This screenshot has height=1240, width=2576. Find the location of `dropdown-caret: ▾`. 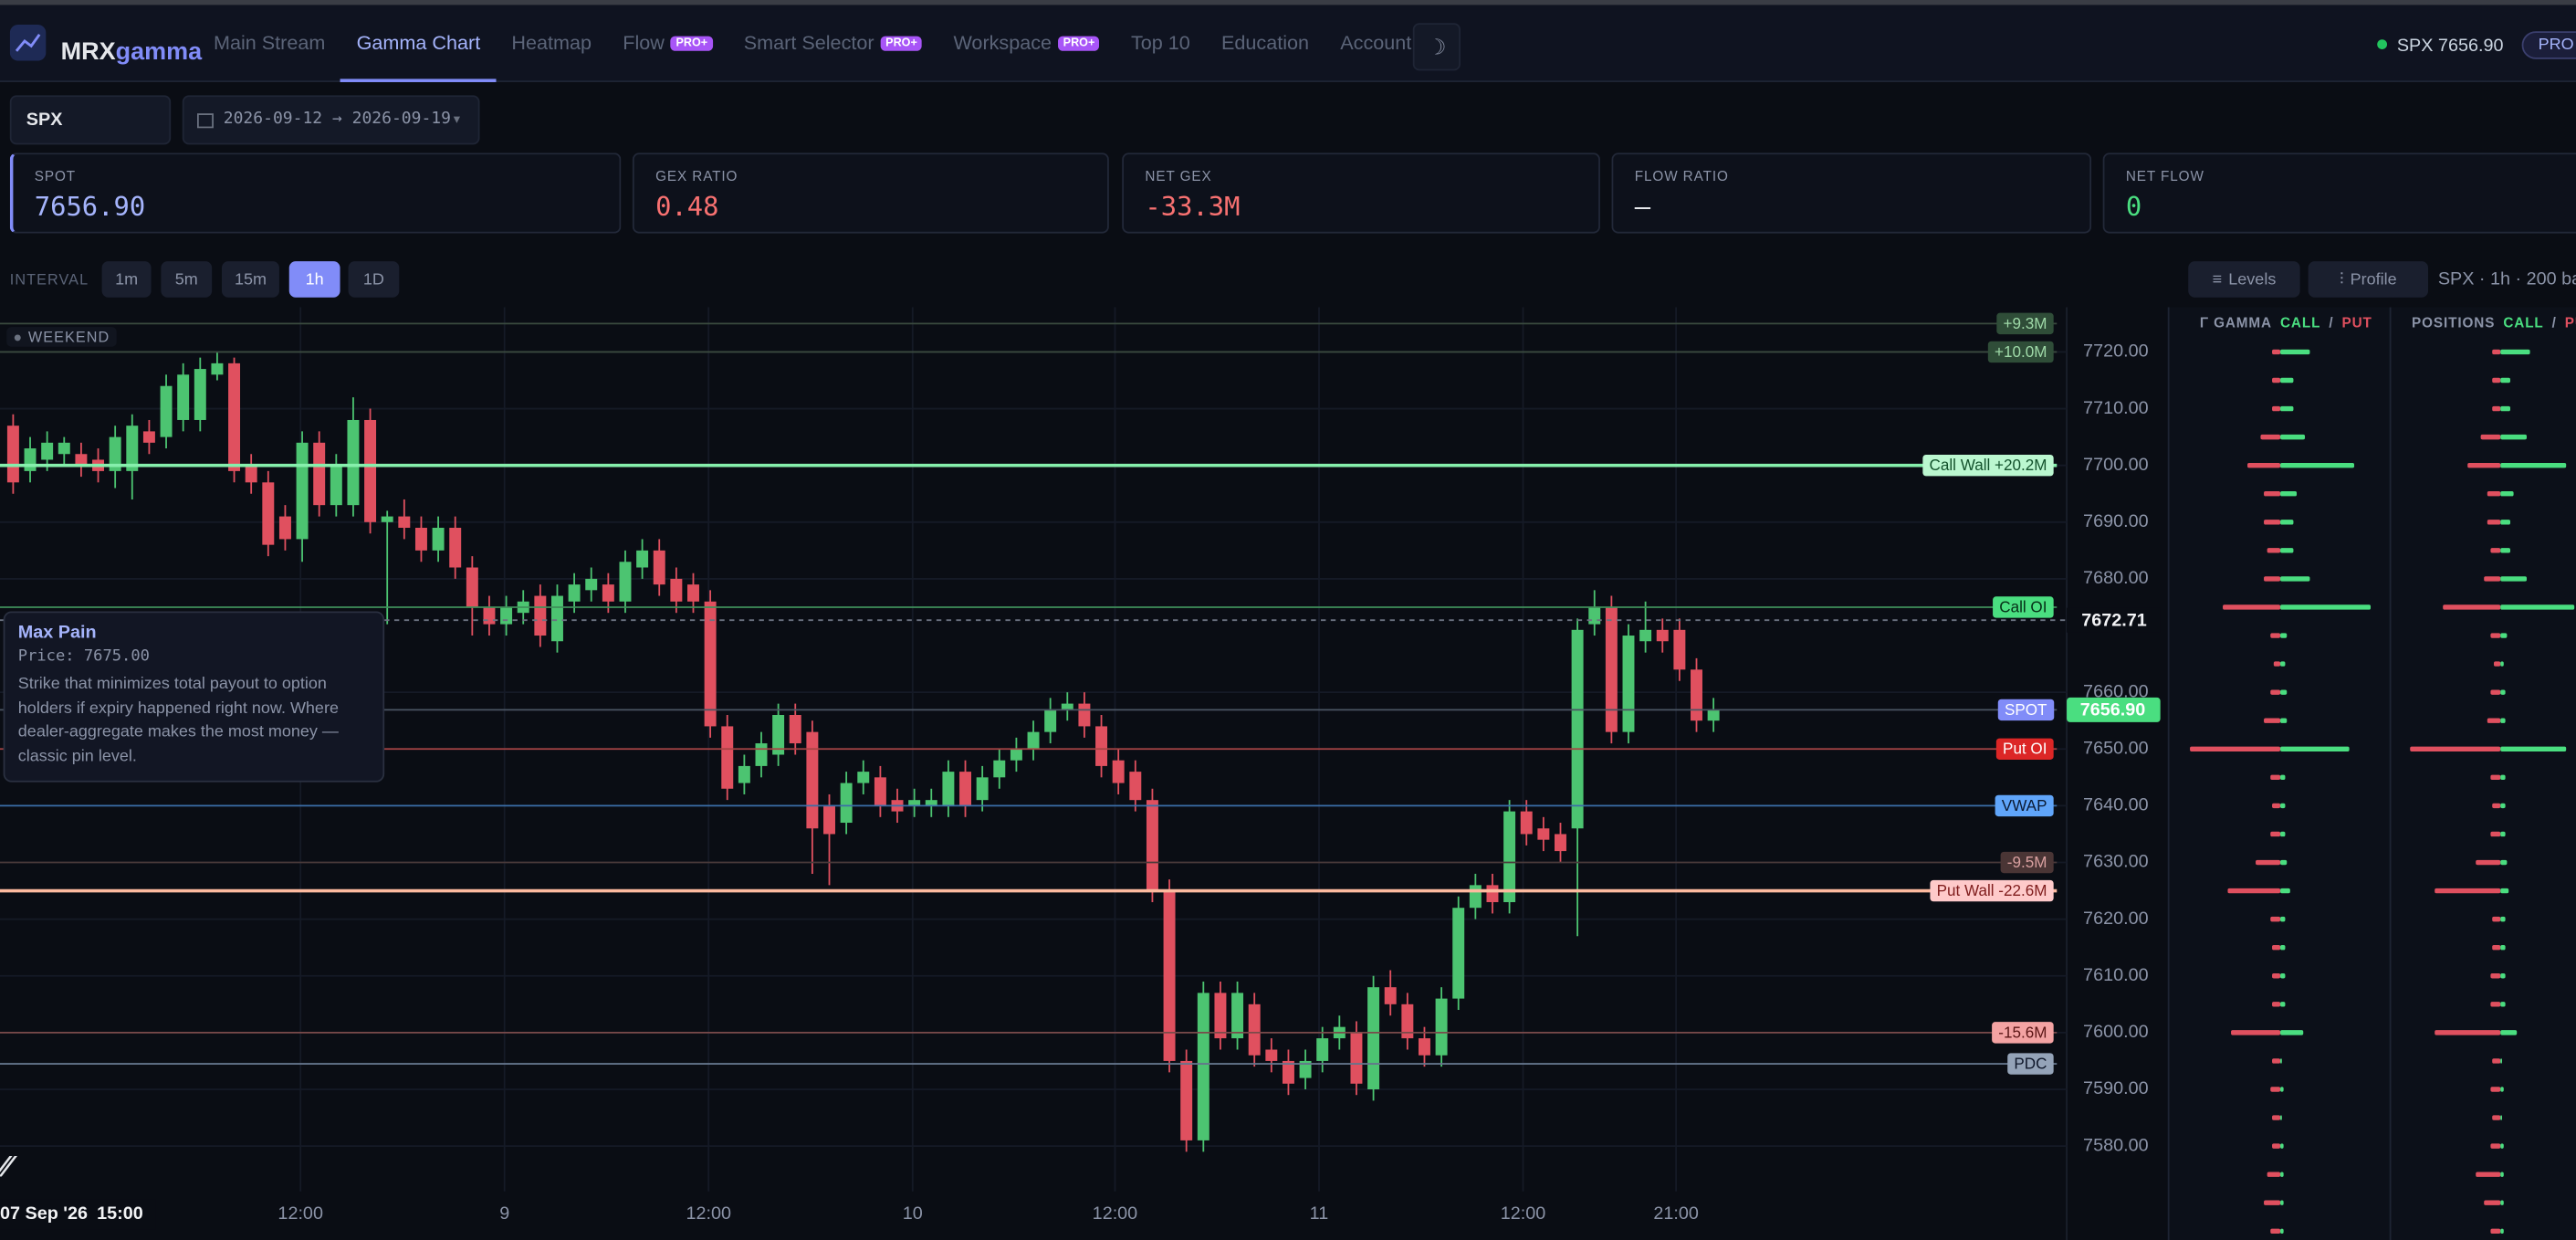

dropdown-caret: ▾ is located at coordinates (456, 119).